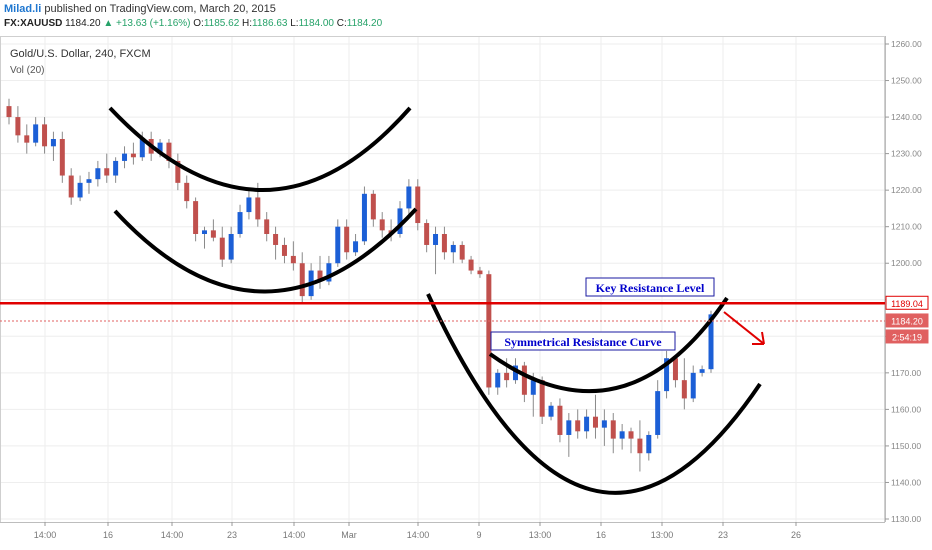 The image size is (932, 550). What do you see at coordinates (906, 373) in the screenshot?
I see `y-tick-label: 1170.00` at bounding box center [906, 373].